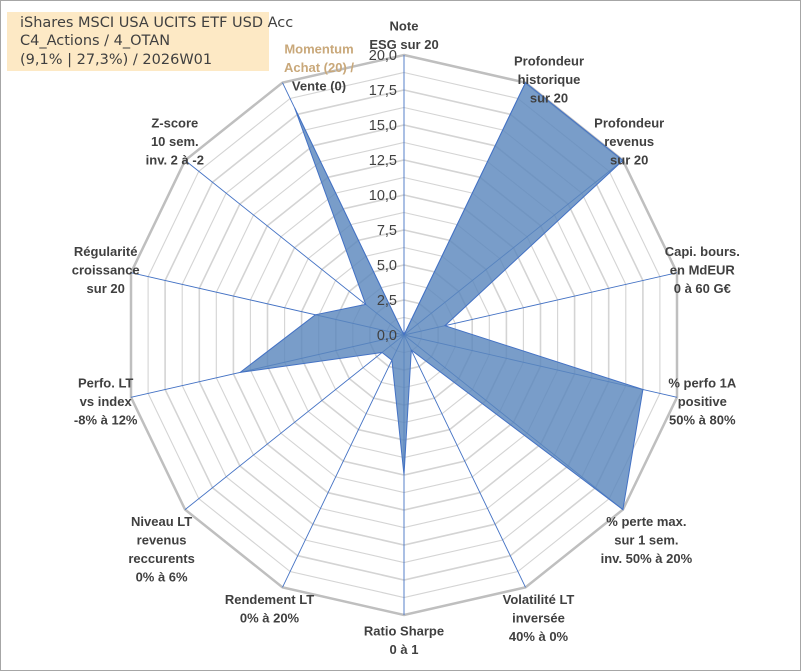 This screenshot has height=671, width=801. Describe the element at coordinates (403, 44) in the screenshot. I see `axis-label: ESG sur 20` at that location.